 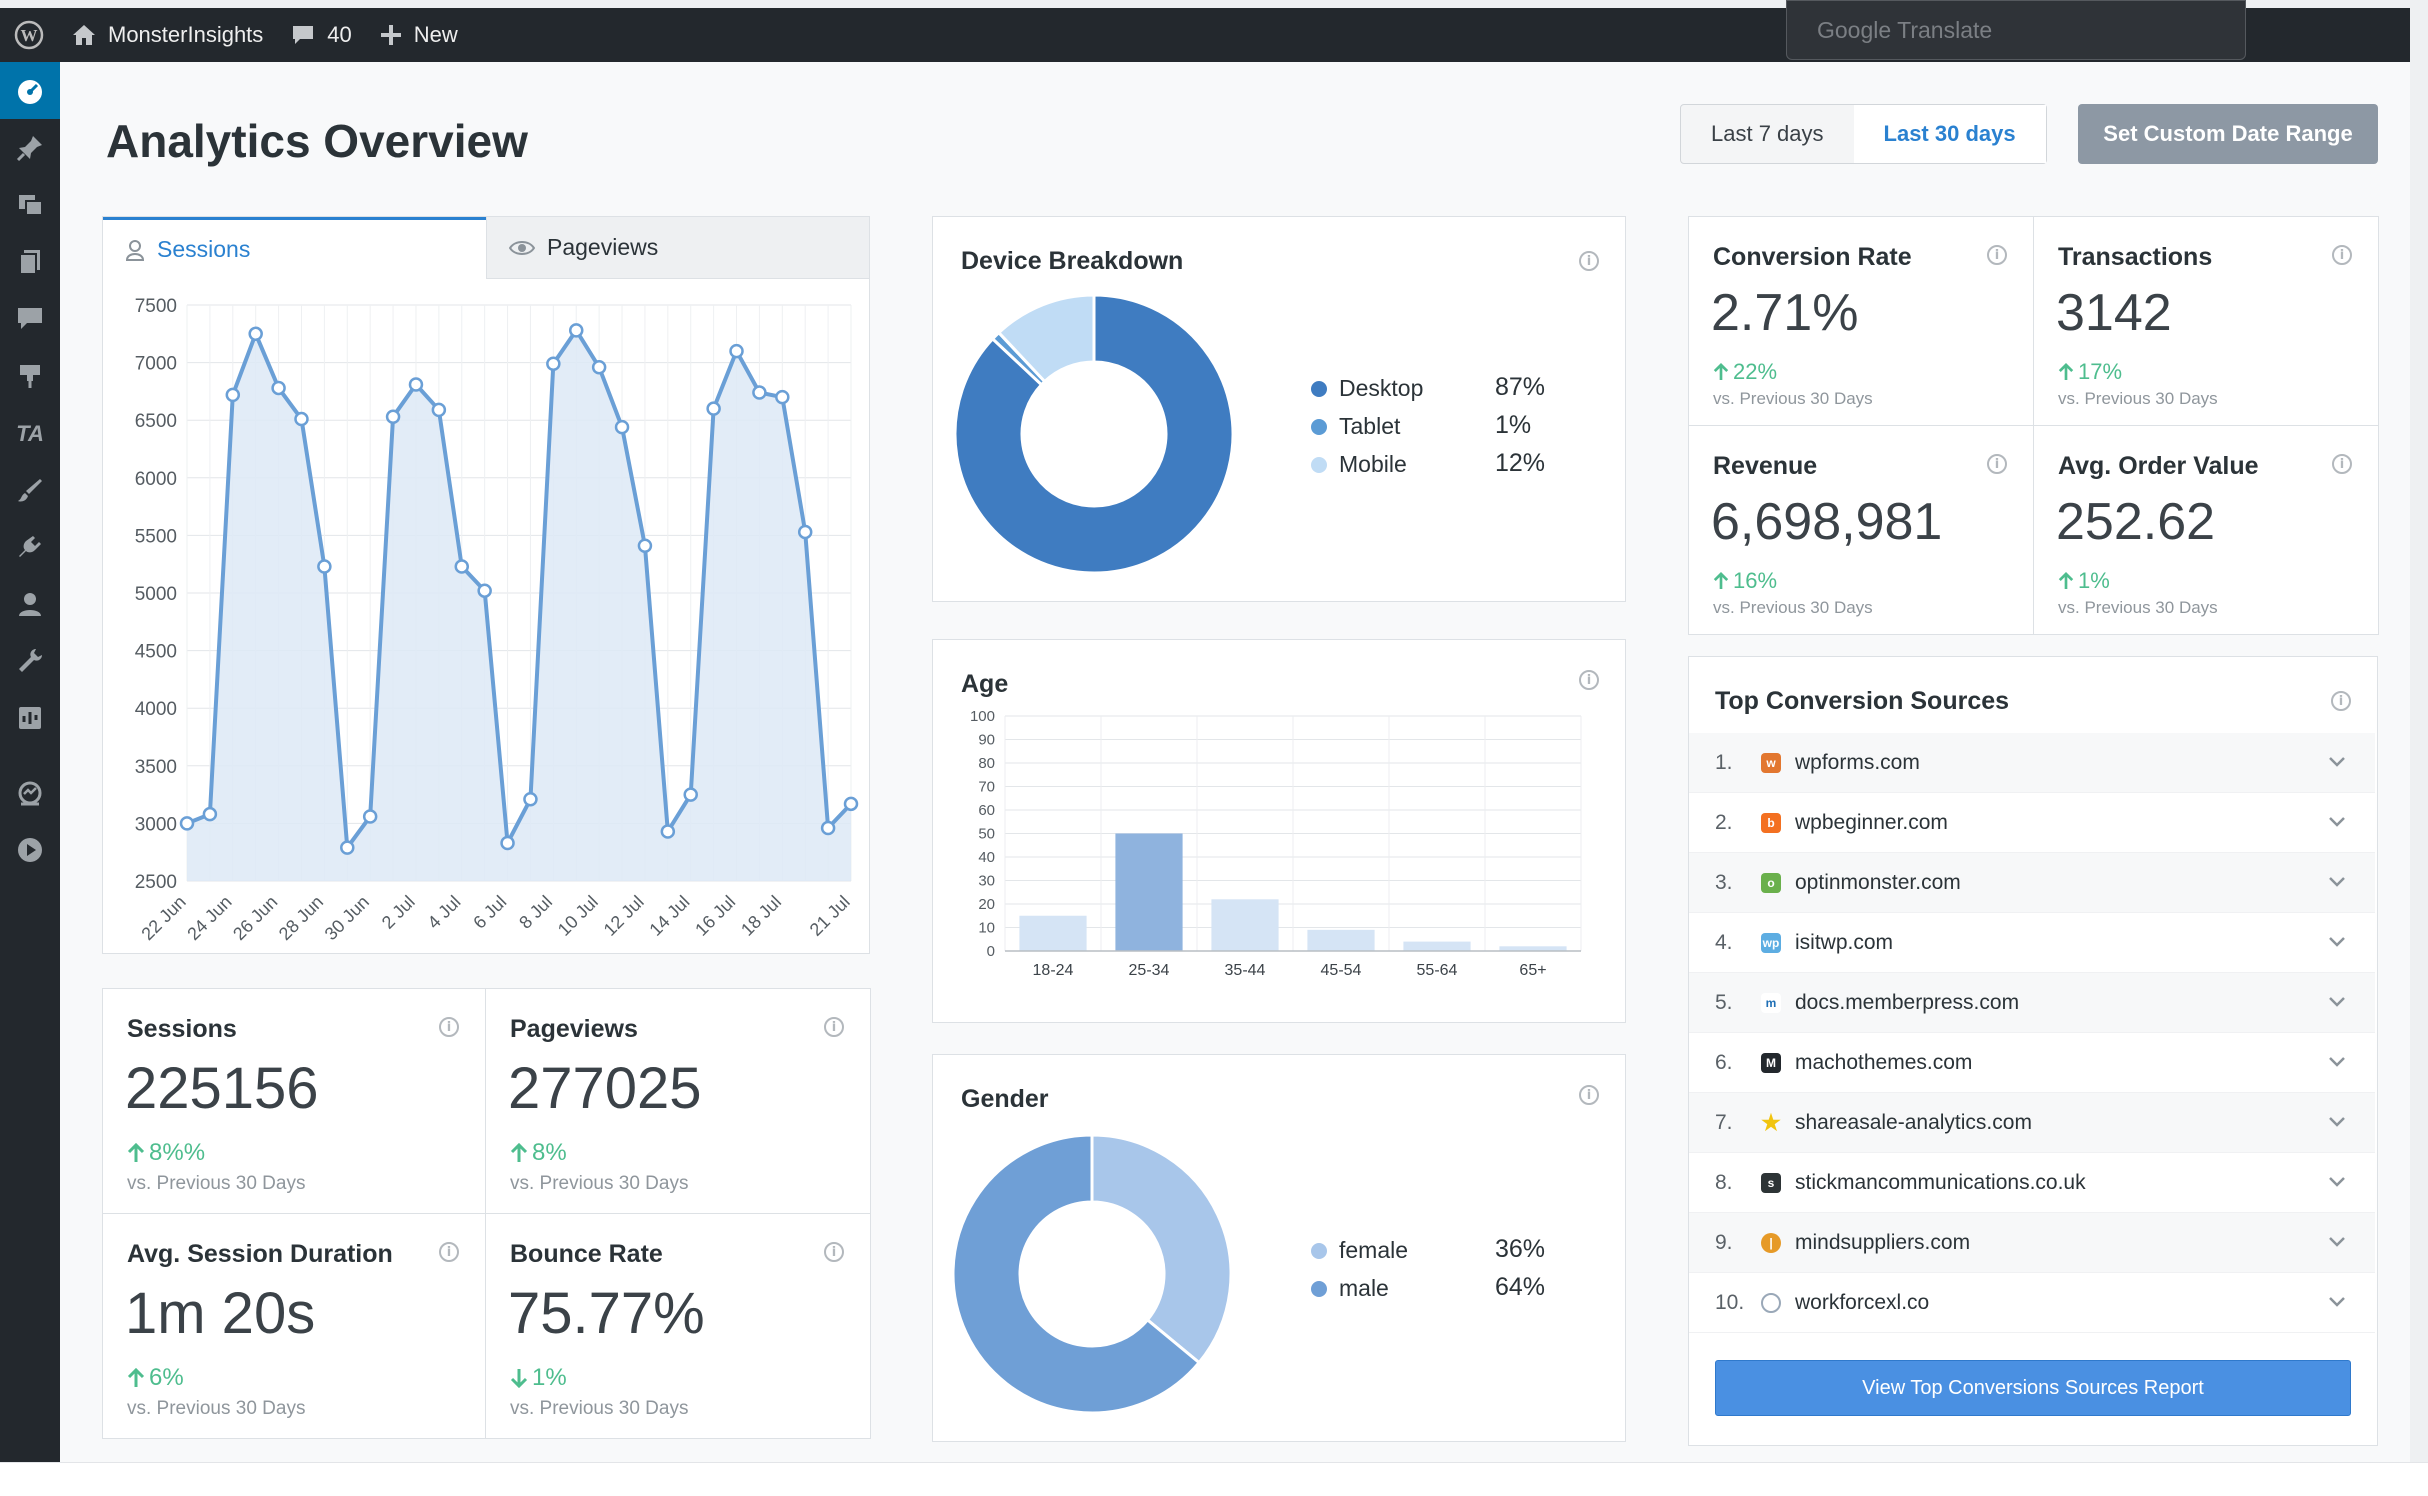 What do you see at coordinates (1245, 970) in the screenshot?
I see `x-tick-label: 35-44` at bounding box center [1245, 970].